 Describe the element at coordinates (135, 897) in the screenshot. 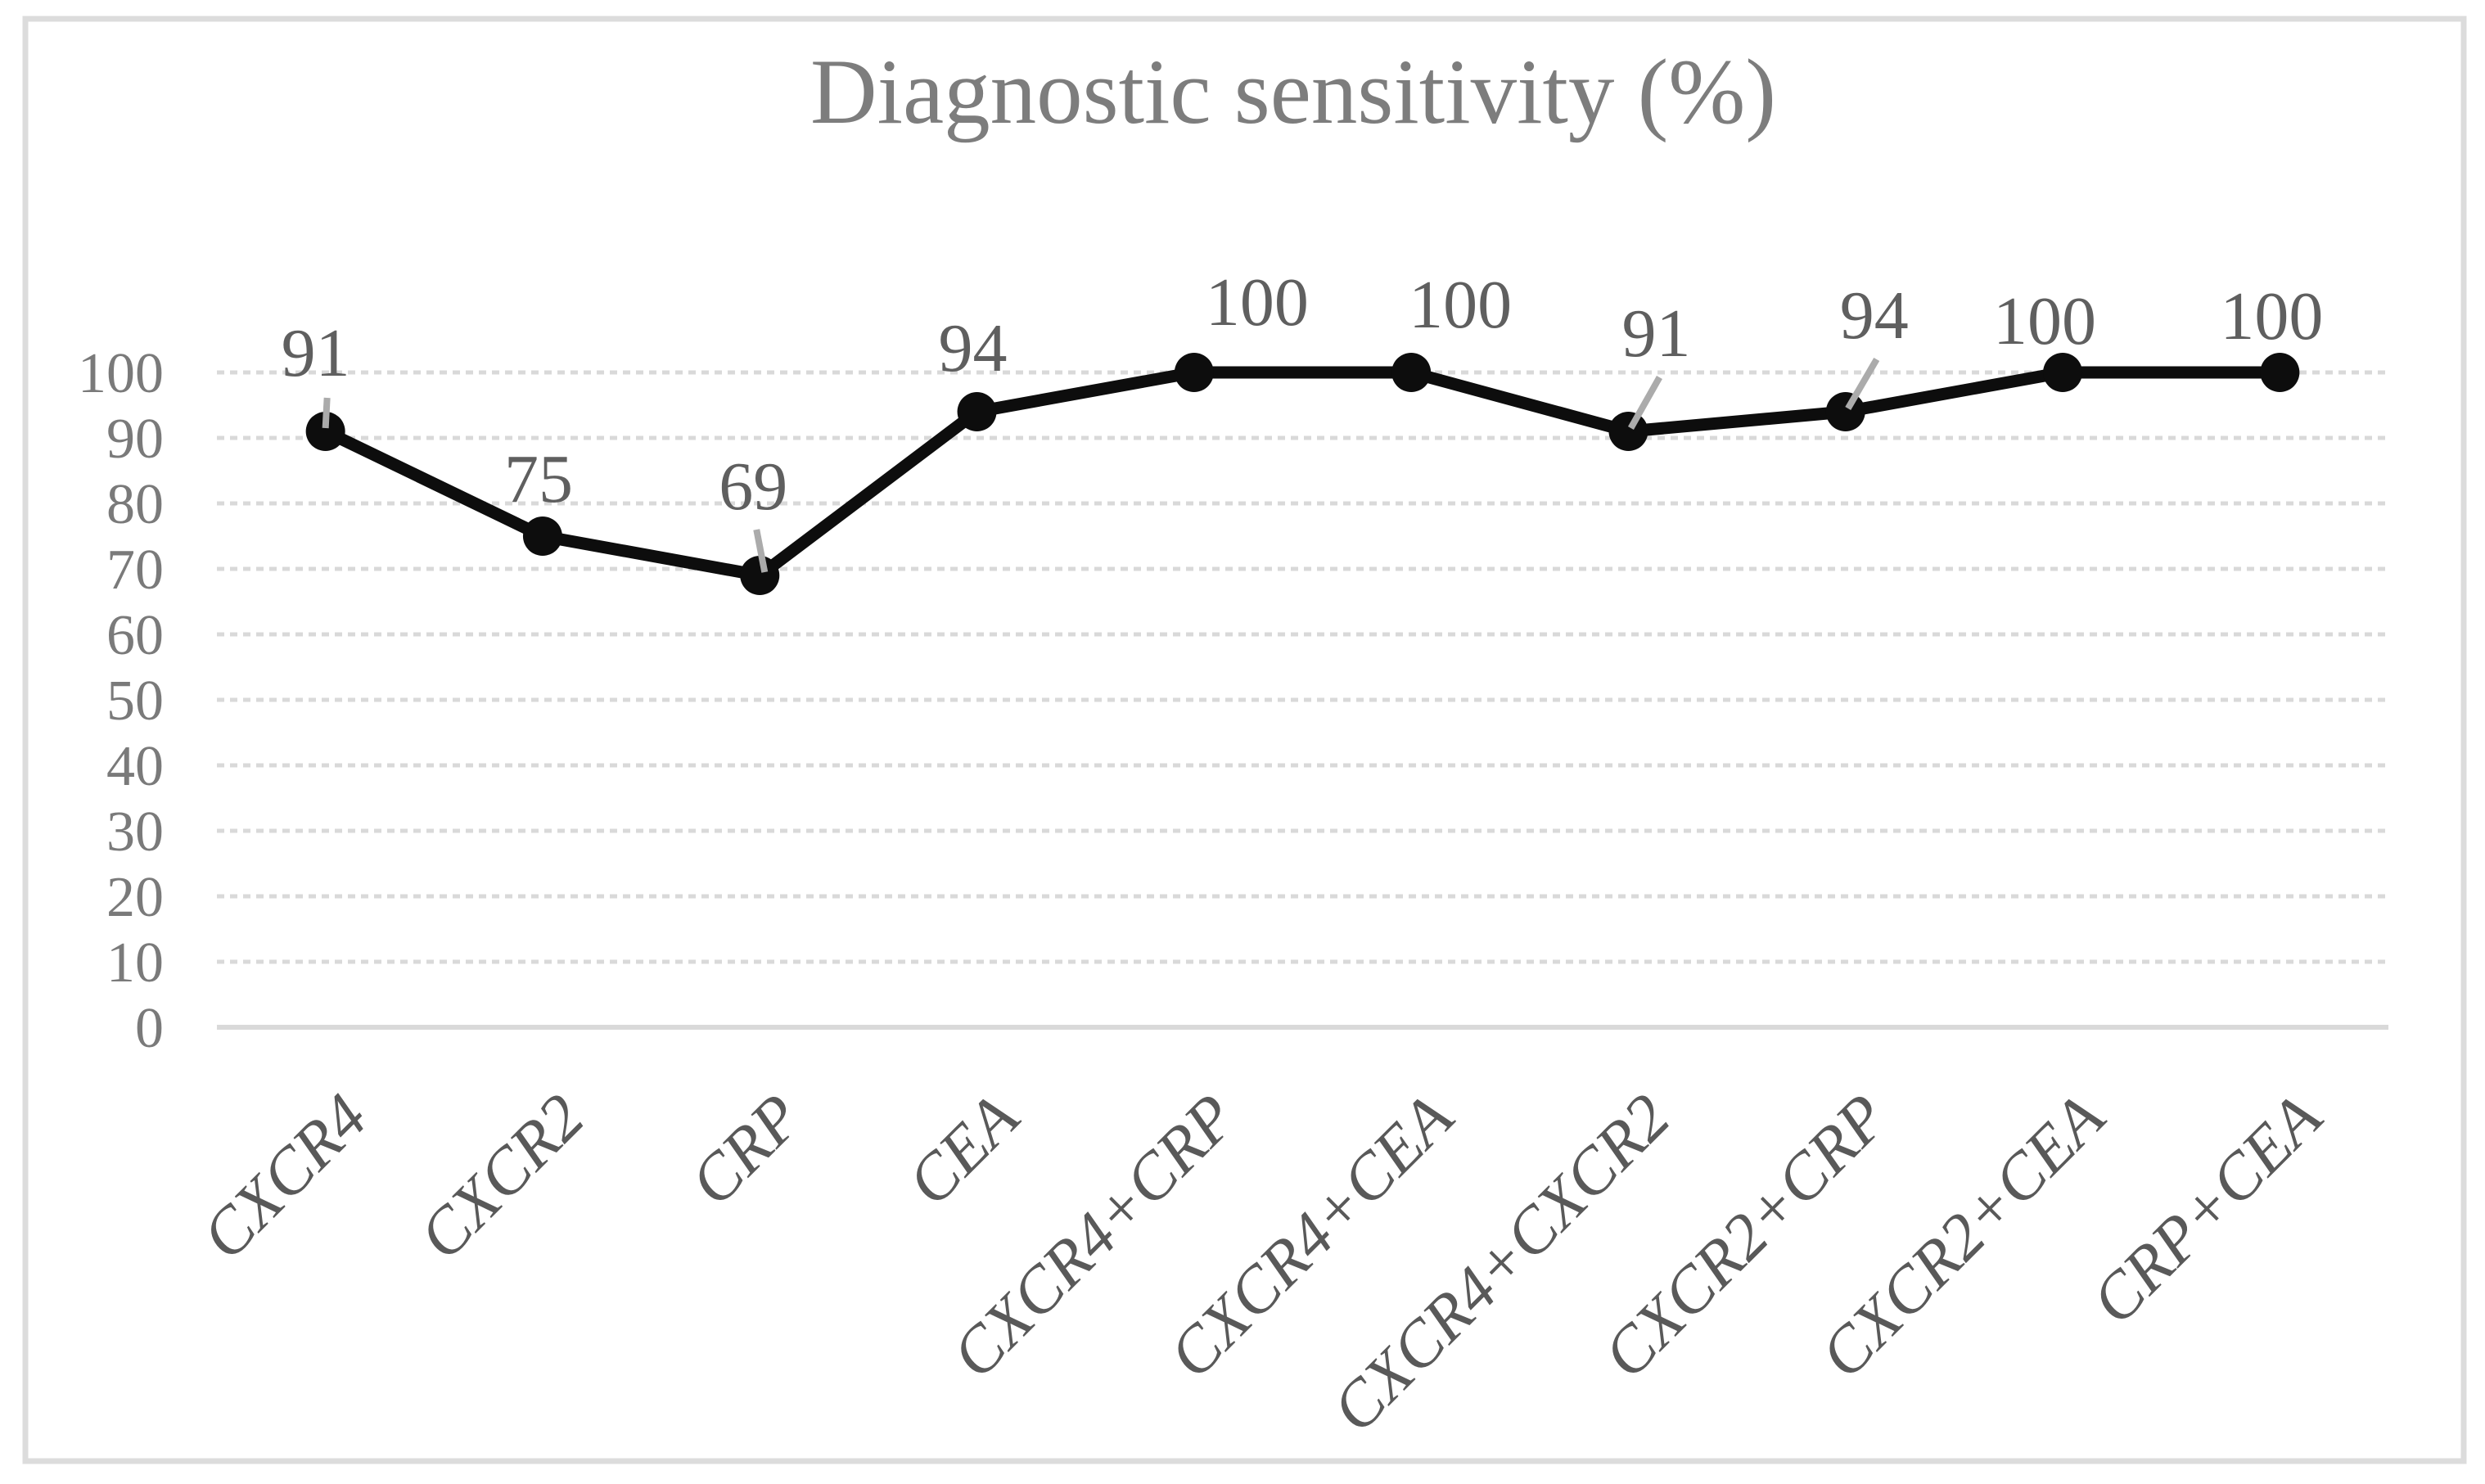

I see `y-tick-label: 20` at that location.